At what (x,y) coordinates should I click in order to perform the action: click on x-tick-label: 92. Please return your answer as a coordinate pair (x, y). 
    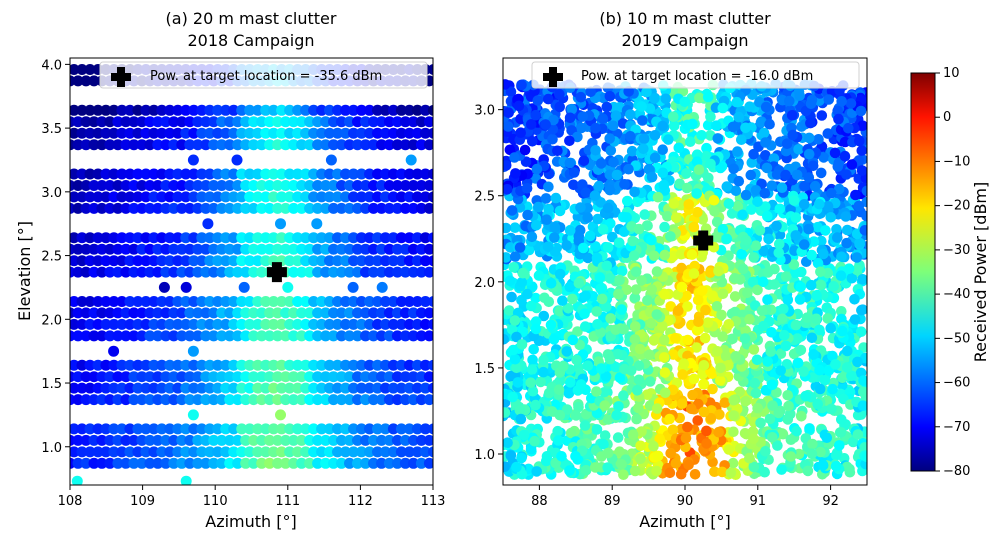
    Looking at the image, I should click on (830, 501).